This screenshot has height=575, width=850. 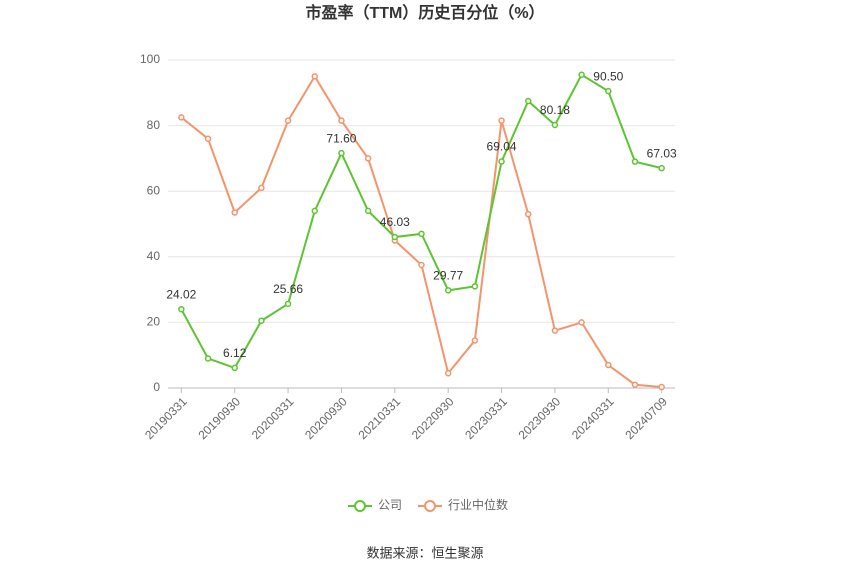 I want to click on legend-item: 公司, so click(x=375, y=505).